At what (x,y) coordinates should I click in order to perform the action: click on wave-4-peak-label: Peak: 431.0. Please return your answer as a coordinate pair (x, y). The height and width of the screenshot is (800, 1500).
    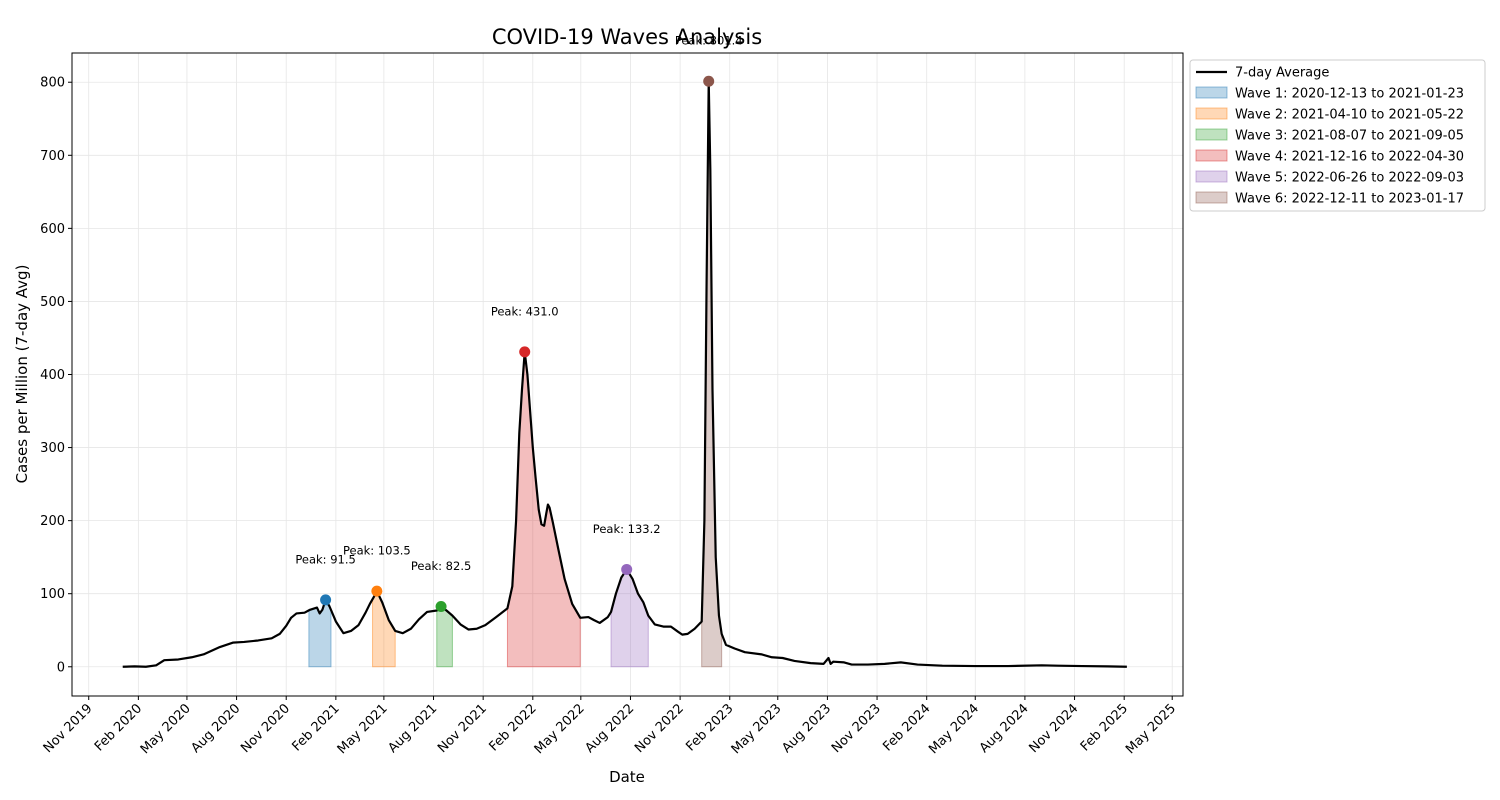
    Looking at the image, I should click on (525, 311).